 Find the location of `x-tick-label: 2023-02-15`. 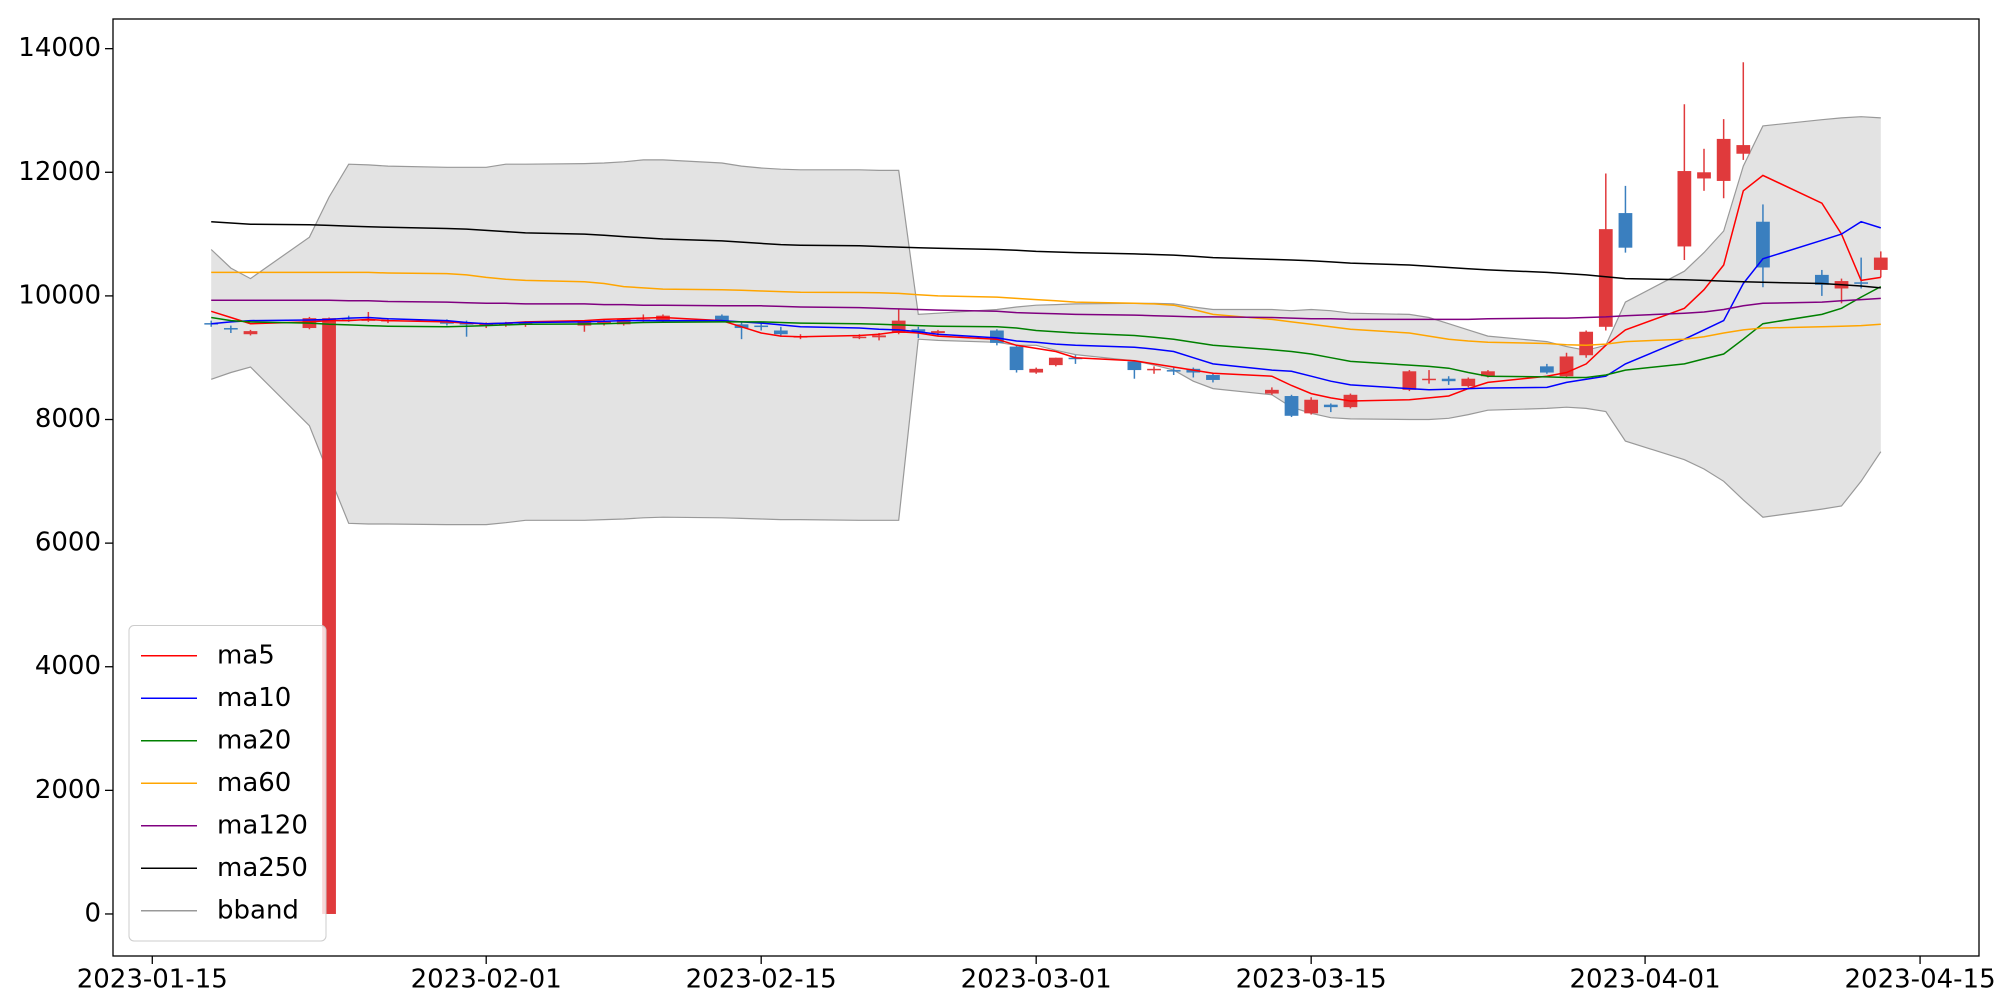

x-tick-label: 2023-02-15 is located at coordinates (761, 980).